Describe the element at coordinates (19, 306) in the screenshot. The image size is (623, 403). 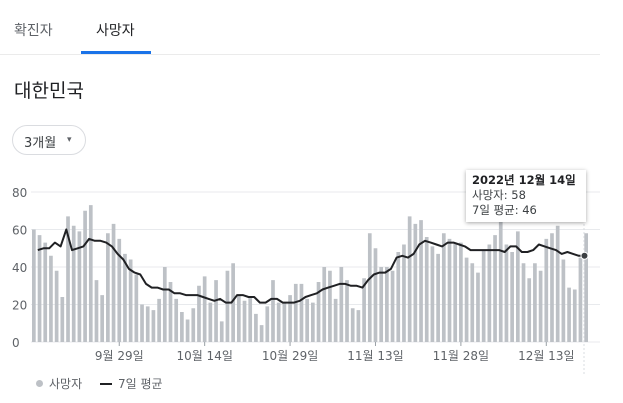
I see `y-tick-label: 20` at that location.